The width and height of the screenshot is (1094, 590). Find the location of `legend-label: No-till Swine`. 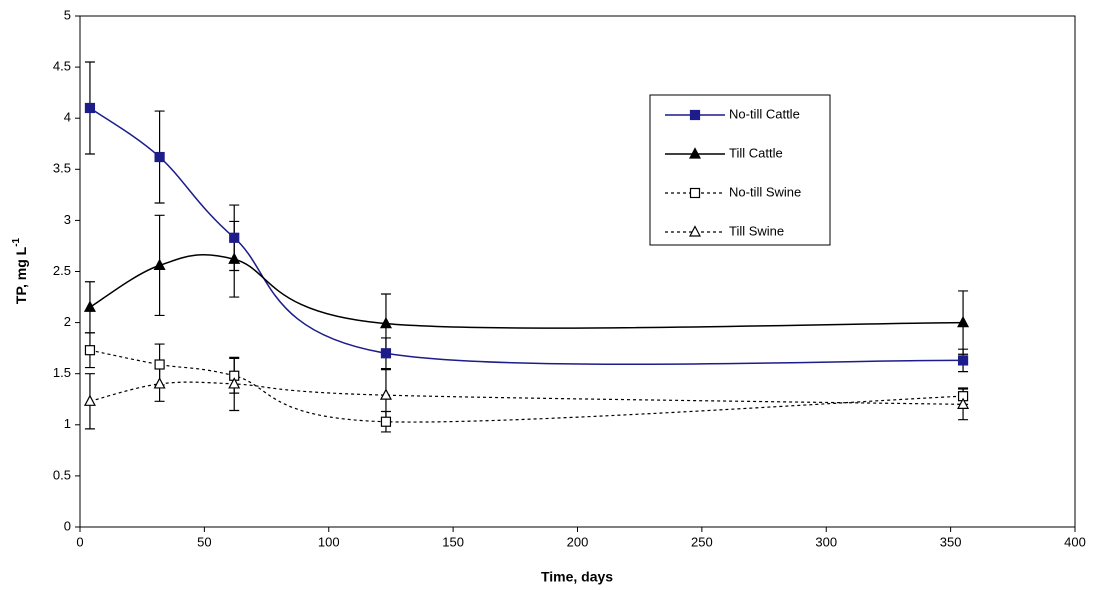

legend-label: No-till Swine is located at coordinates (765, 191).